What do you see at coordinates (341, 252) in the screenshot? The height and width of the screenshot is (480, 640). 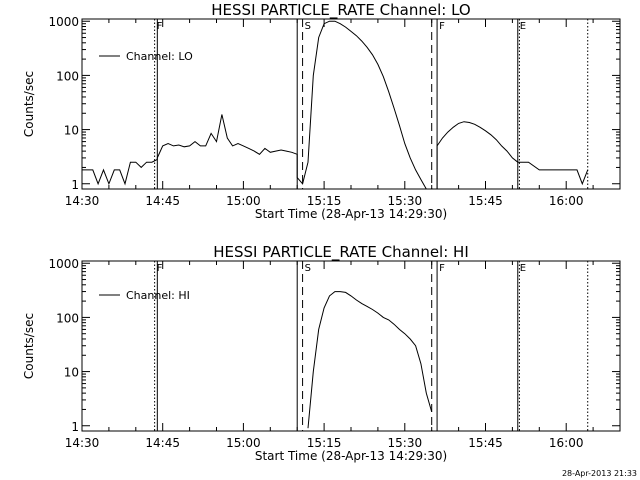 I see `chart-title: HESSI PARTICLE_RATE Channel: HI` at bounding box center [341, 252].